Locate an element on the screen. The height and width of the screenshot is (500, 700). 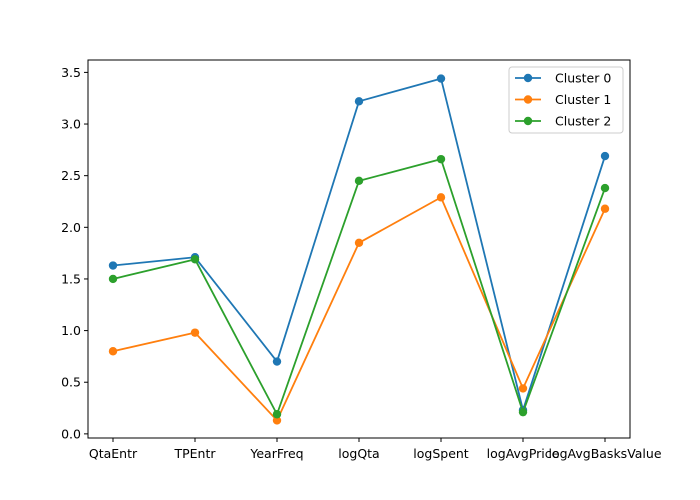
y-tick-label: 0.5 is located at coordinates (71, 382).